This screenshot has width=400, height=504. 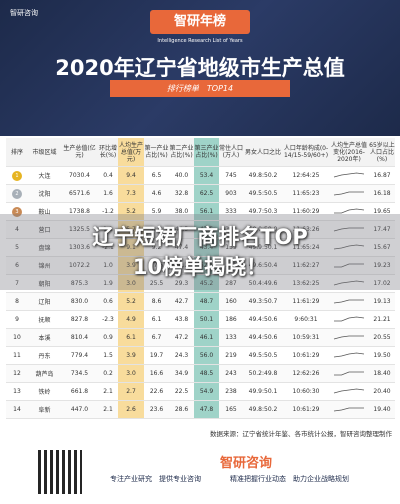 I want to click on table-cell: 6, so click(x=17, y=265).